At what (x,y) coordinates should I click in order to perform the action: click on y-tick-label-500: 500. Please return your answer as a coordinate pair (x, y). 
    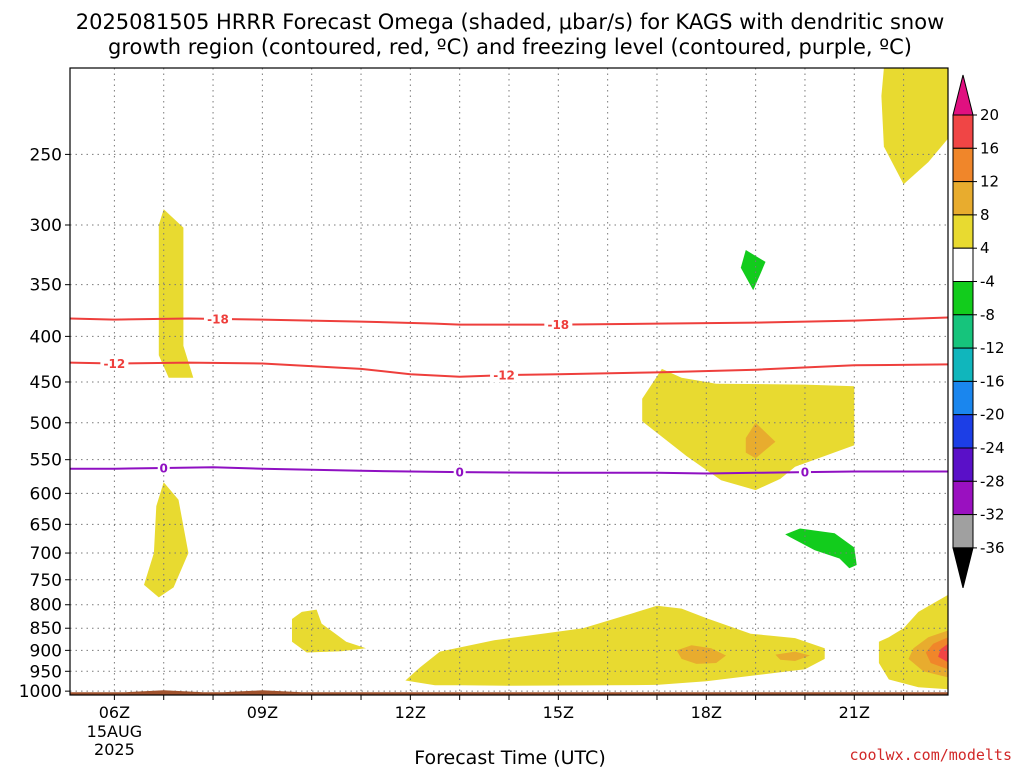
    Looking at the image, I should click on (46, 424).